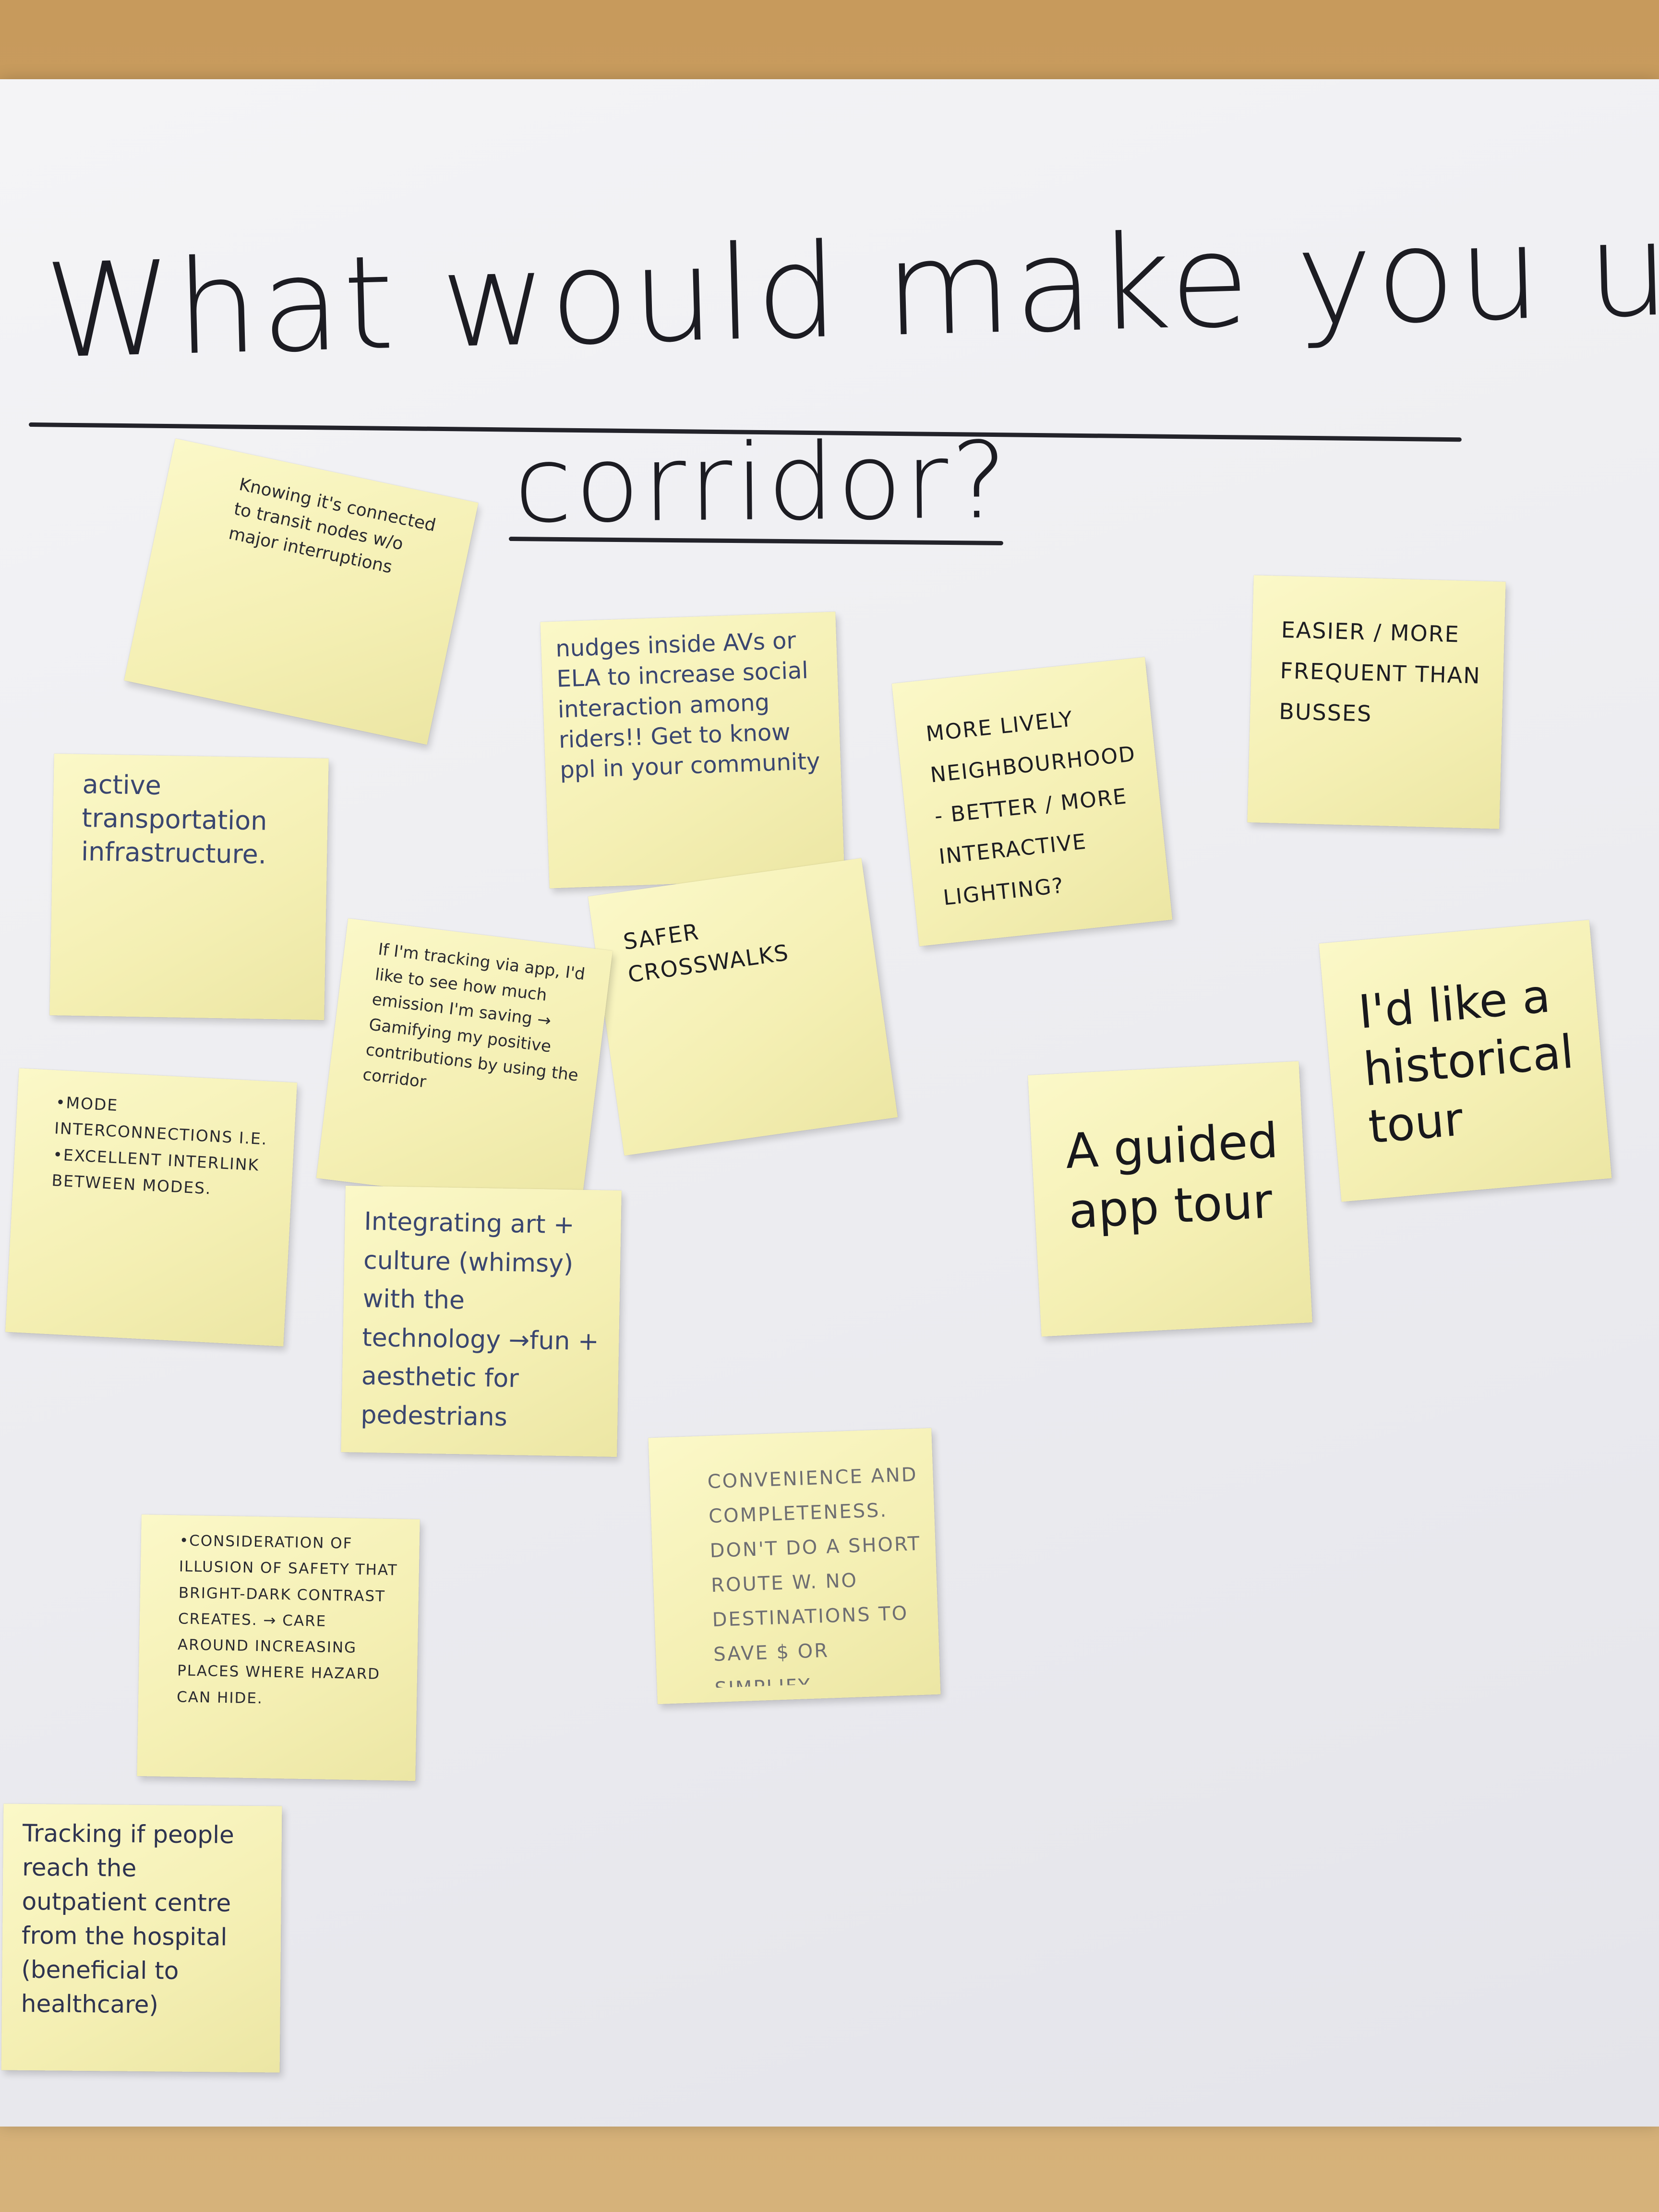 The height and width of the screenshot is (2212, 1659). I want to click on sticky-note-easier-than-busses: EASIER / MORE FREQUENT THAN BUSSES, so click(1376, 702).